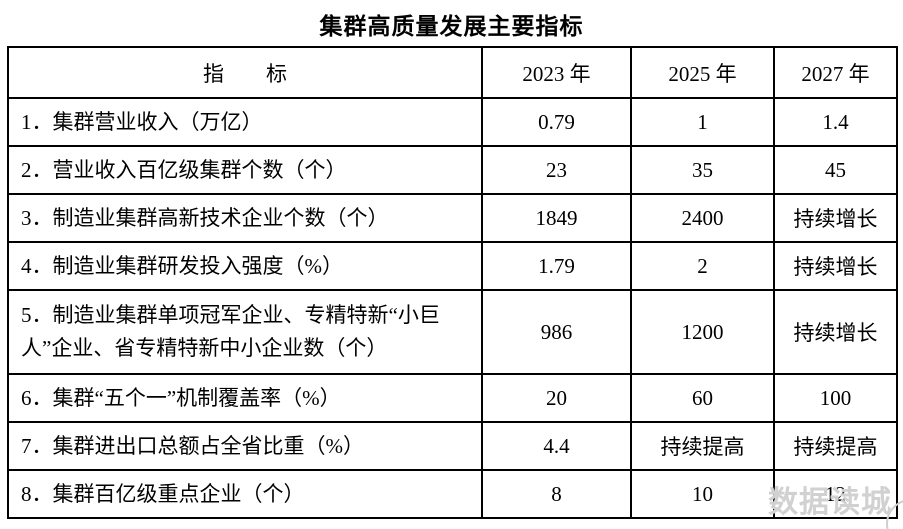  What do you see at coordinates (835, 494) in the screenshot?
I see `value-2027: 12` at bounding box center [835, 494].